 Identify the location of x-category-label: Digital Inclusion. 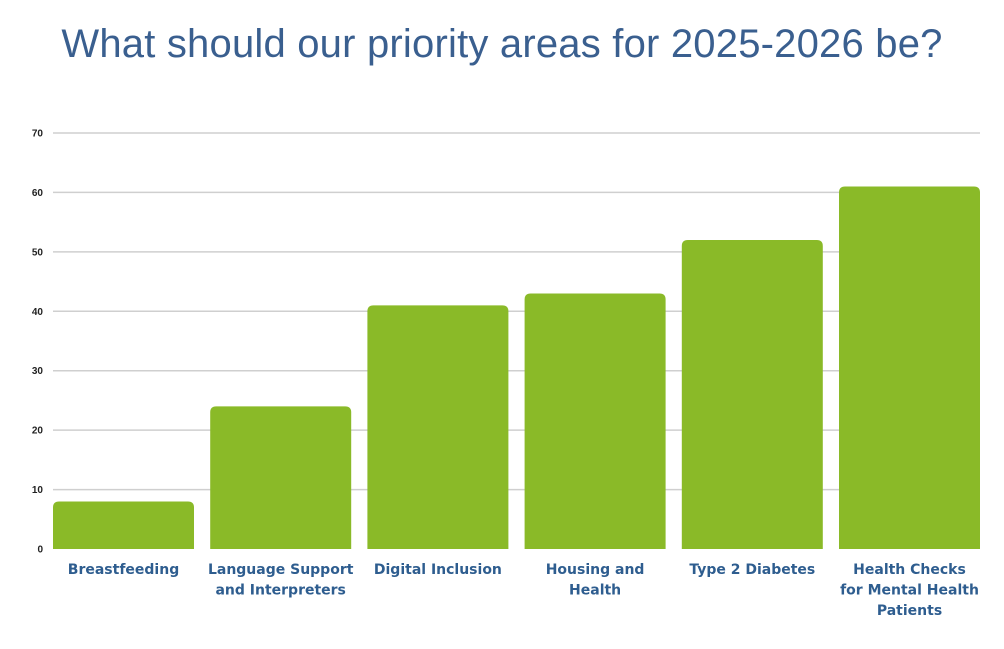
(438, 570).